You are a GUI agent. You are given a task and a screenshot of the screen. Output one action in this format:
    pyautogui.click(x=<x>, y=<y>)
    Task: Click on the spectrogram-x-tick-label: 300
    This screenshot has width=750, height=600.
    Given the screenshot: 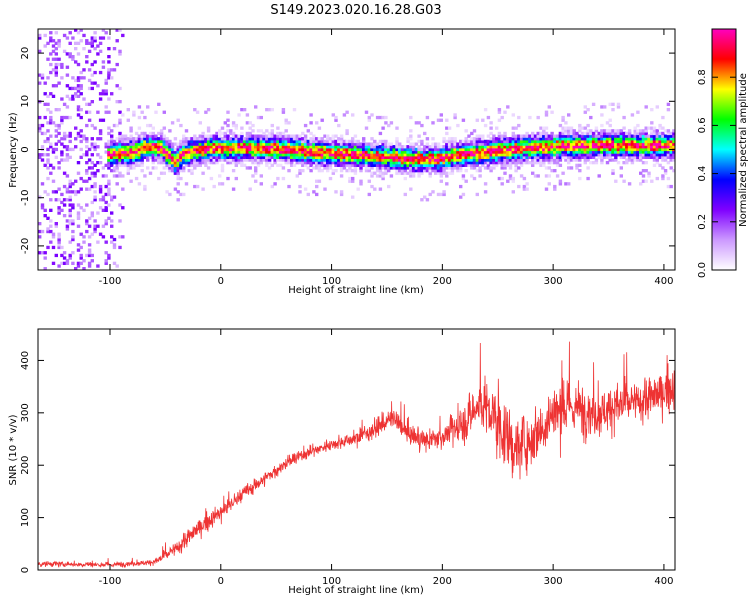 What is the action you would take?
    pyautogui.click(x=553, y=281)
    